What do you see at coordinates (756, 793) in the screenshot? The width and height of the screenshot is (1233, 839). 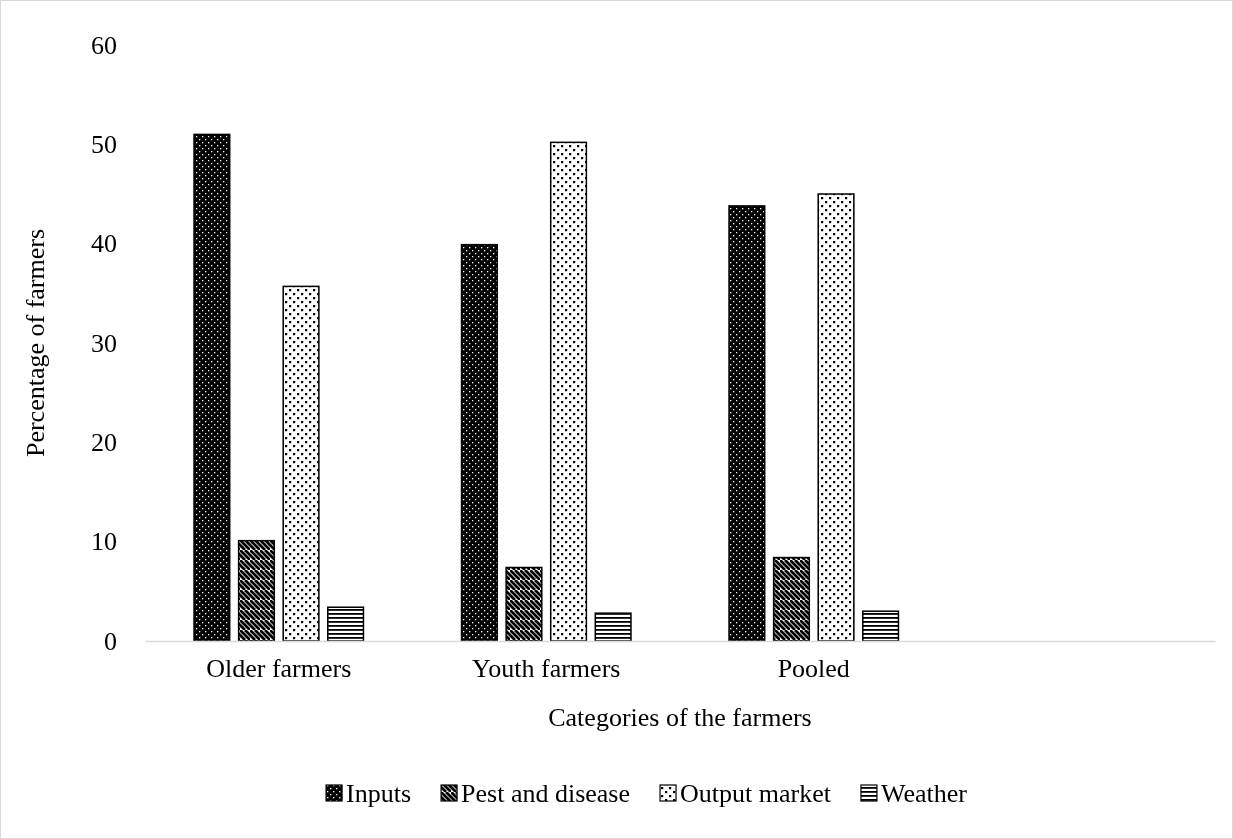 I see `legend-label: Output market` at bounding box center [756, 793].